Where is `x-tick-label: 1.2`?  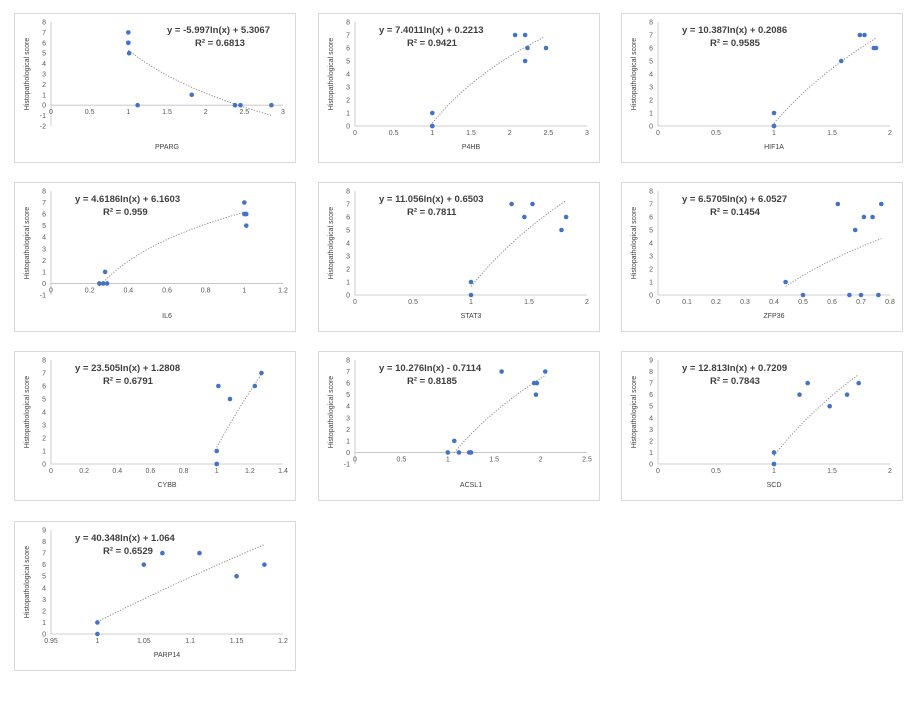 x-tick-label: 1.2 is located at coordinates (283, 641).